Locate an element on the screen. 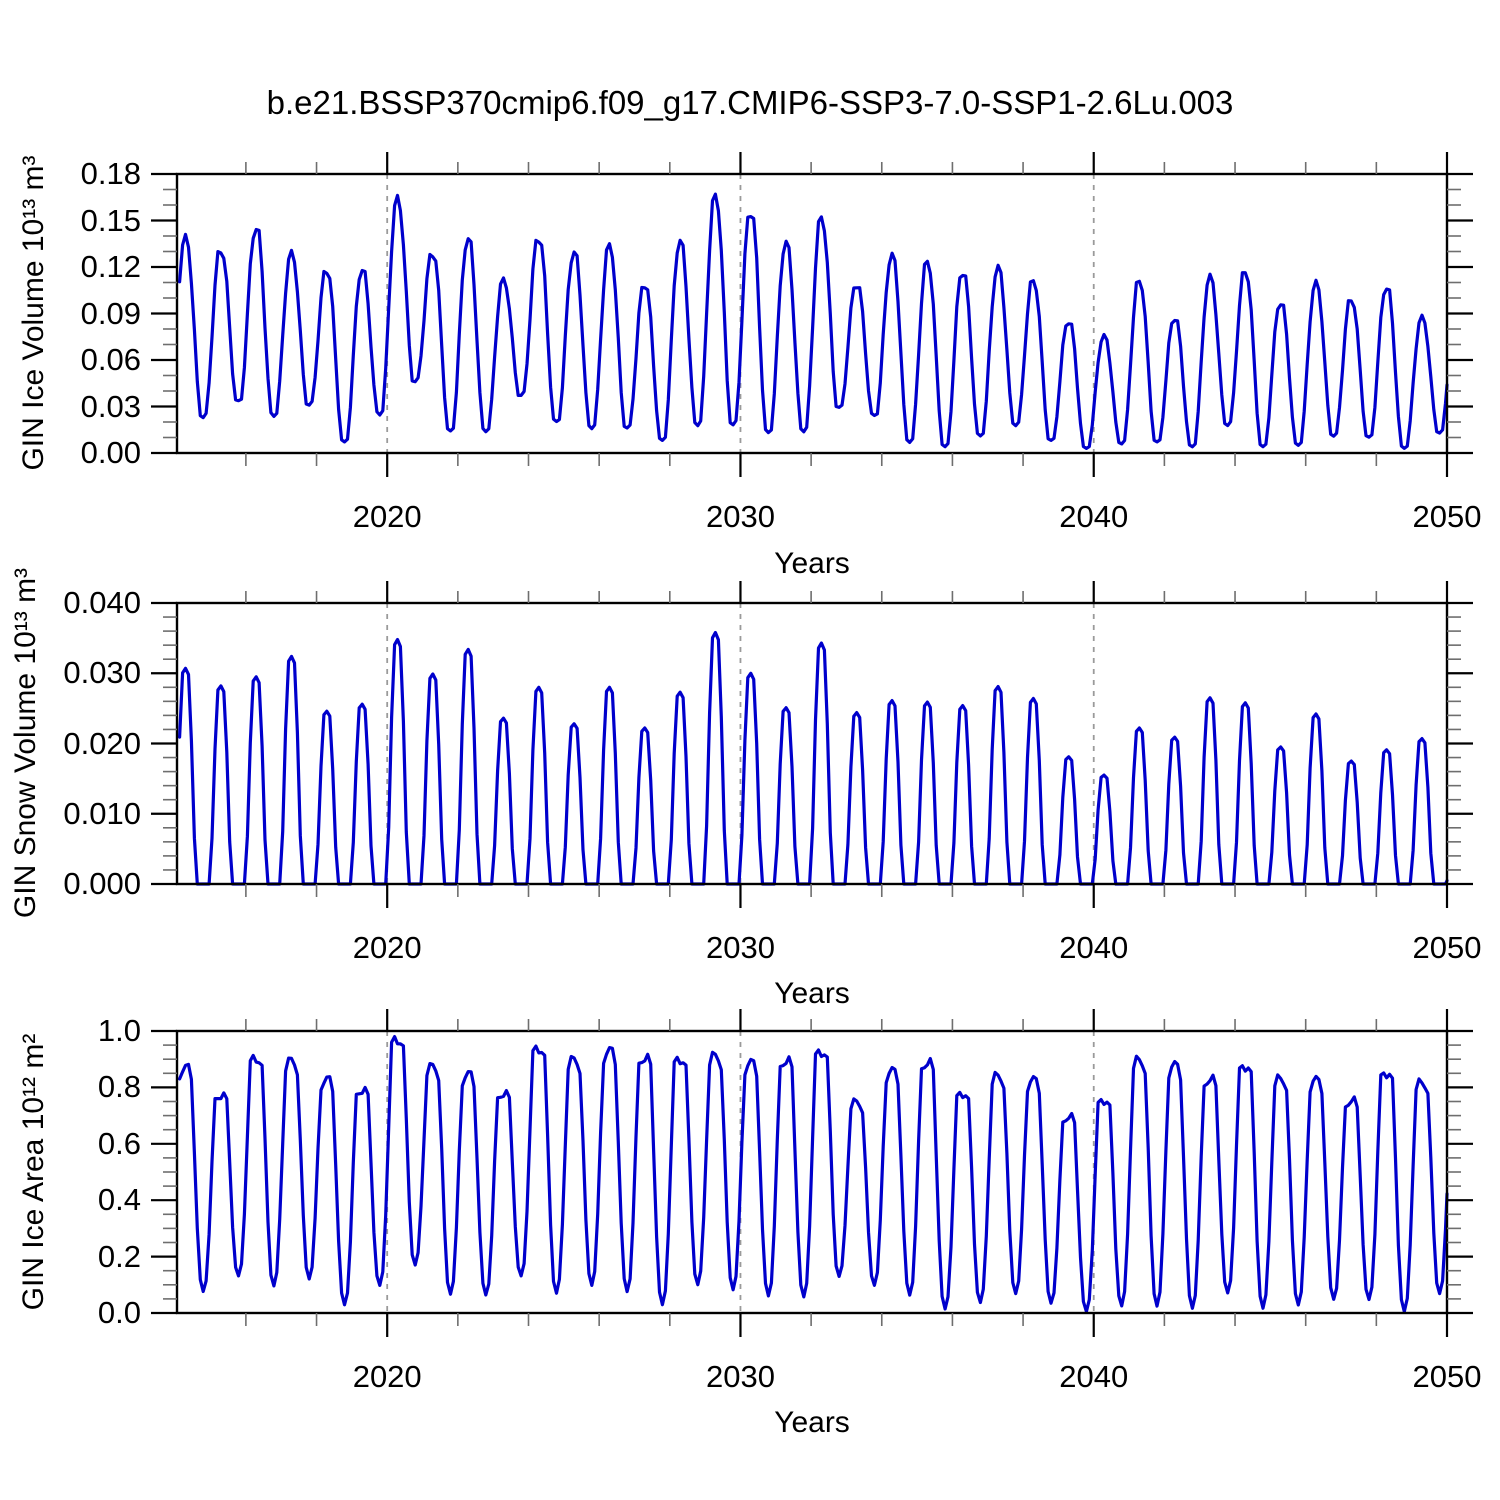 This screenshot has height=1500, width=1500. y-tick-label: 1.0 is located at coordinates (119, 1030).